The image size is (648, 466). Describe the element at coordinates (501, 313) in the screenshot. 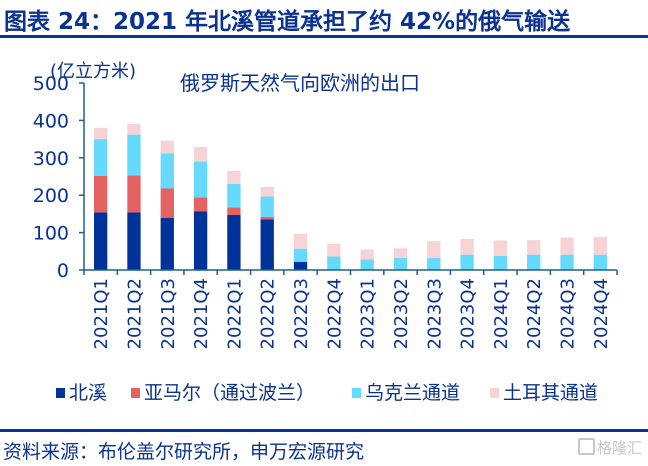

I see `x-tick-label: 2024Q1` at that location.